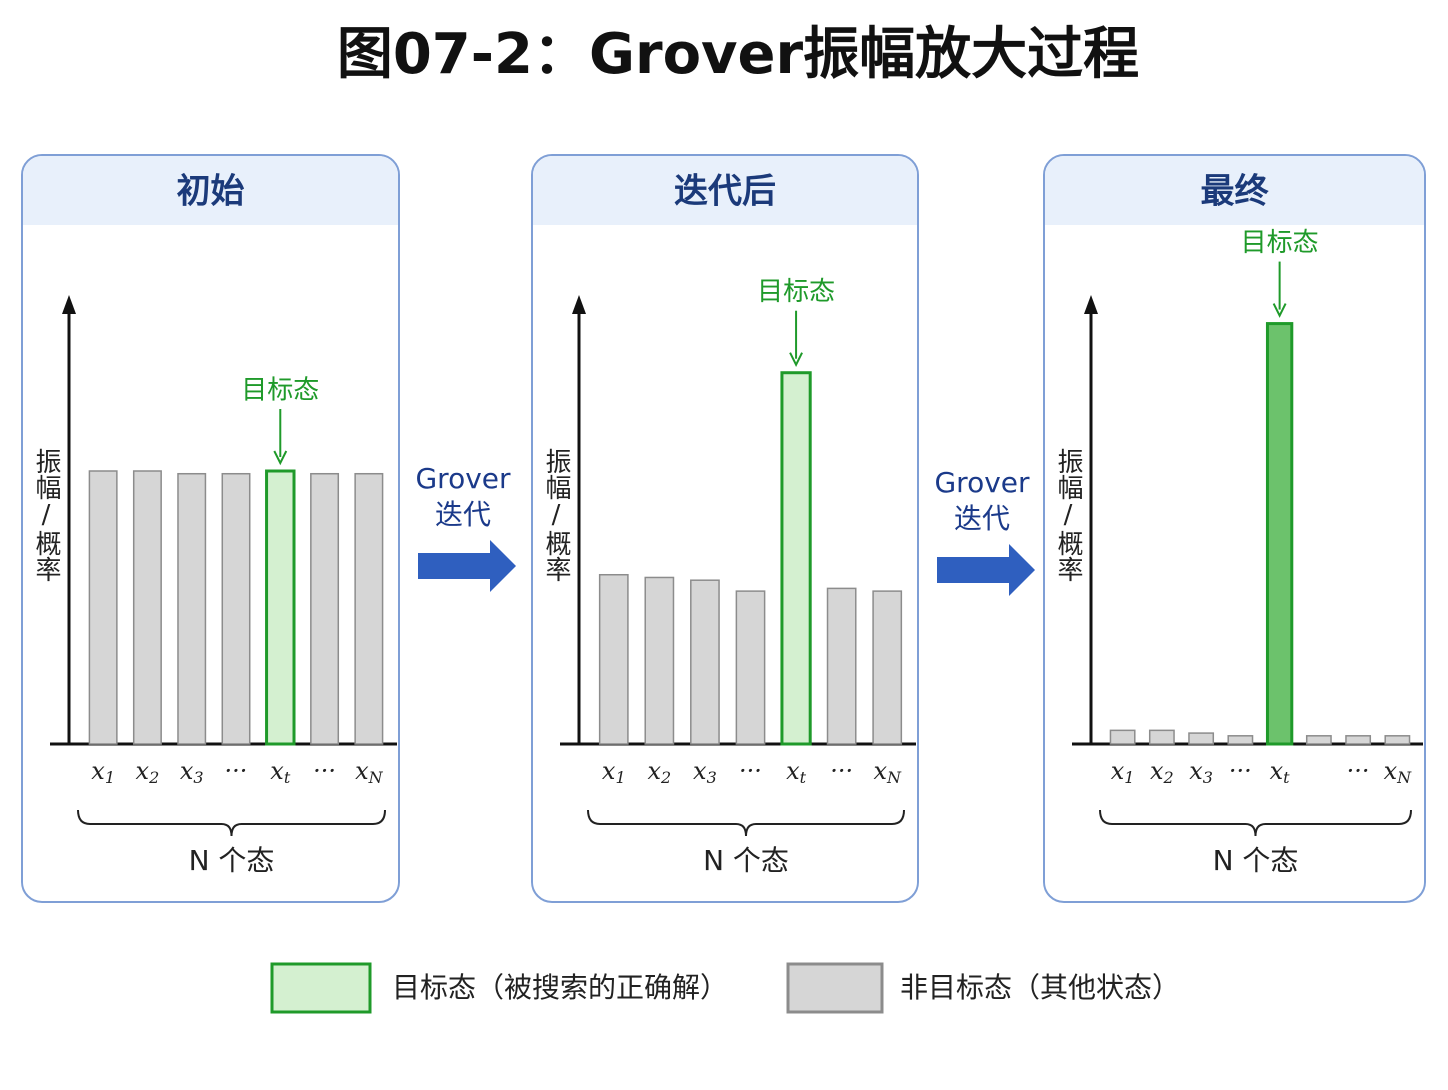 The image size is (1448, 1090). I want to click on flow-arrow, so click(467, 566).